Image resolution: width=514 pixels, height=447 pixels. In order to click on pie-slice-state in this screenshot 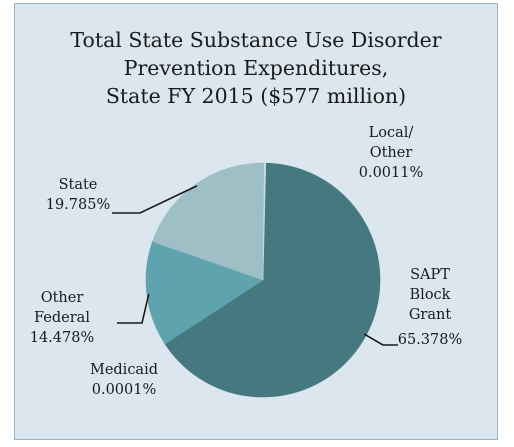, I will do `click(208, 221)`.